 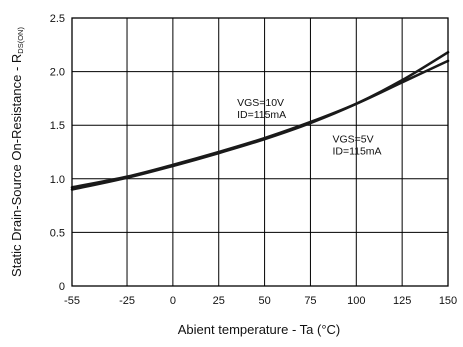 What do you see at coordinates (264, 301) in the screenshot?
I see `x-tick-label: 50` at bounding box center [264, 301].